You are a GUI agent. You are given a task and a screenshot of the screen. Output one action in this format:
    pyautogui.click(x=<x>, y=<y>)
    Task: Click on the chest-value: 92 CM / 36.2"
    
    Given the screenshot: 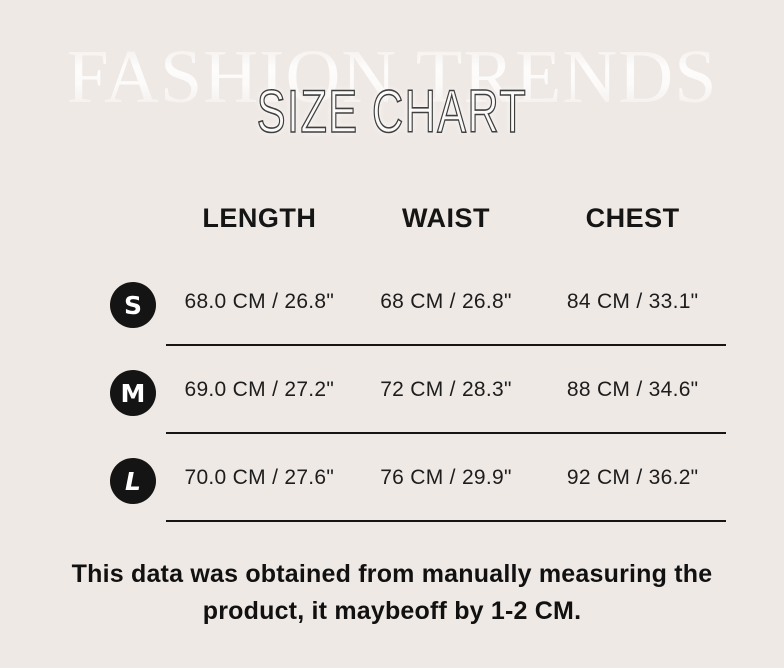 What is the action you would take?
    pyautogui.click(x=632, y=477)
    